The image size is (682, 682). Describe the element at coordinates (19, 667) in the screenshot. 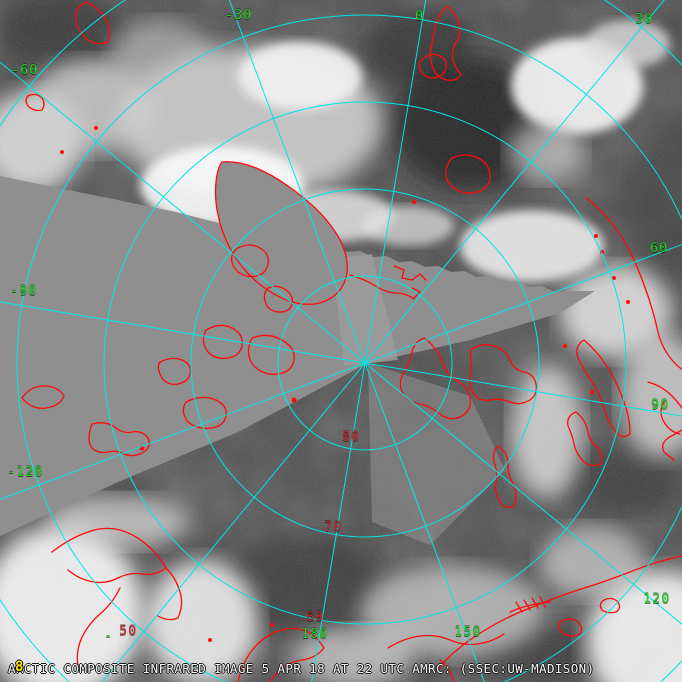

I see `station-marker-icon: 8` at that location.